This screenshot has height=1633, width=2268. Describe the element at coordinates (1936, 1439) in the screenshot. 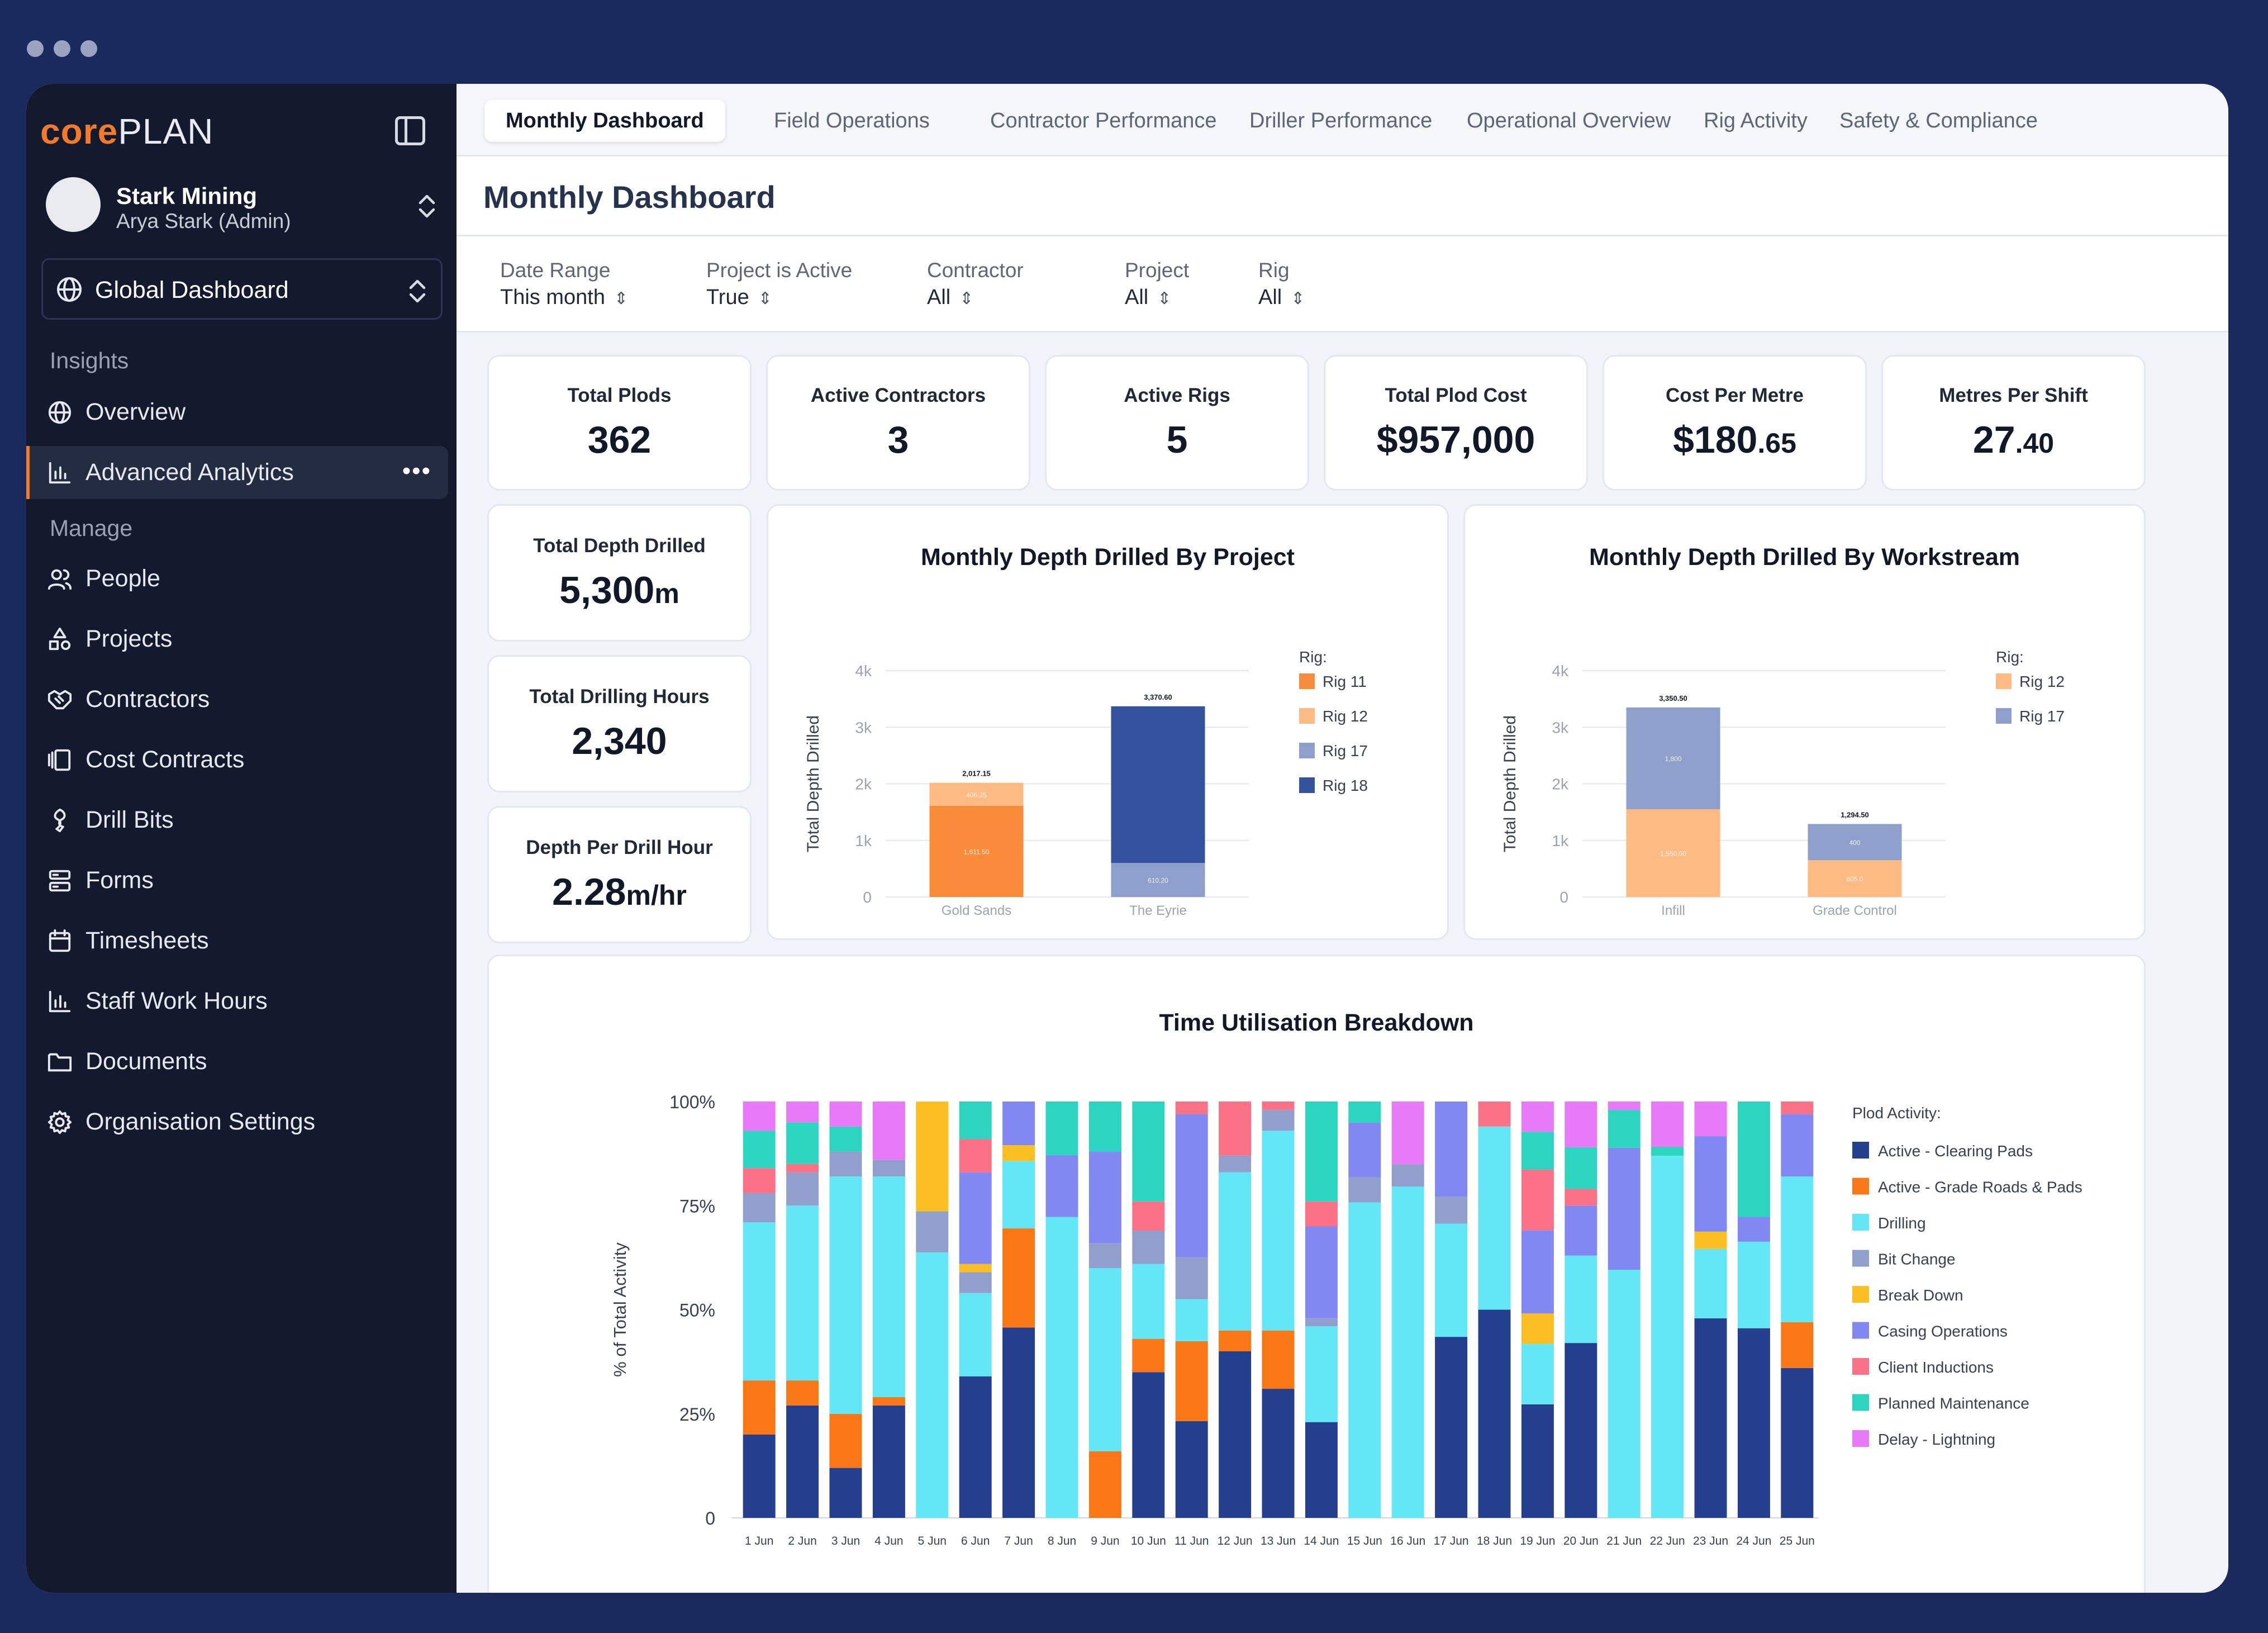

I see `legend-entry: Delay - Lightning` at that location.